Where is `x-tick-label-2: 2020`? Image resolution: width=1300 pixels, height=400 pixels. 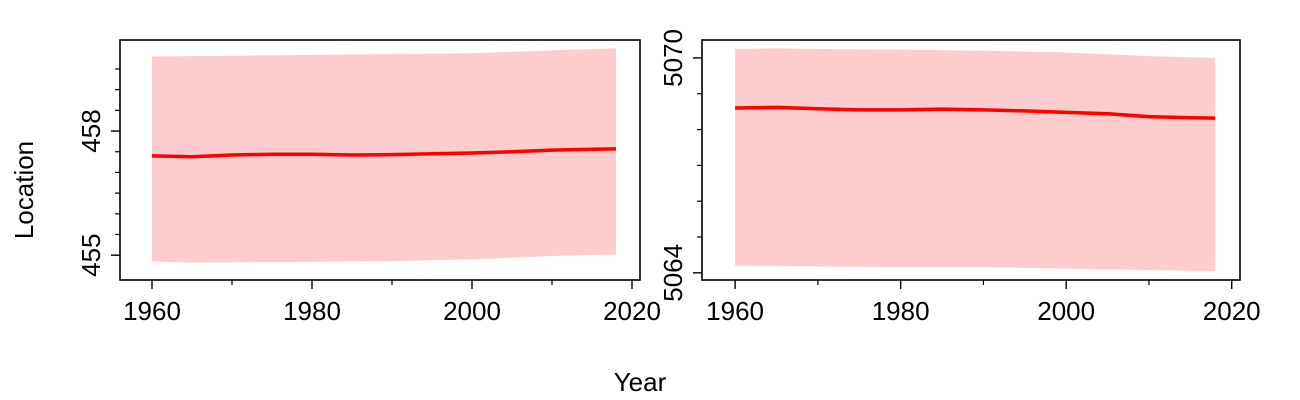
x-tick-label-2: 2020 is located at coordinates (1232, 311).